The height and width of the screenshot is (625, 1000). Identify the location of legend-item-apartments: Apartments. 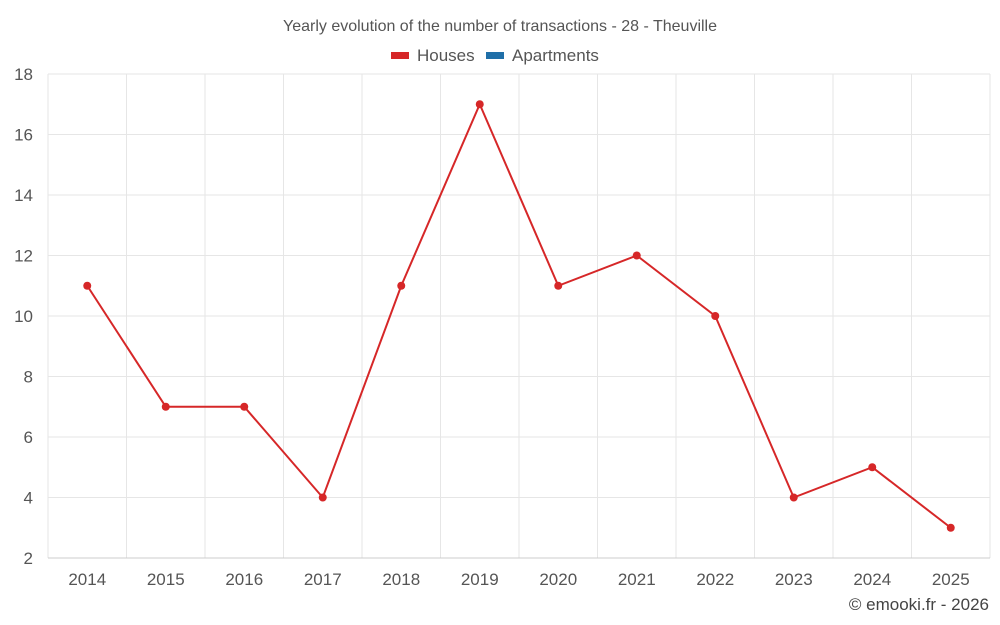
(542, 55).